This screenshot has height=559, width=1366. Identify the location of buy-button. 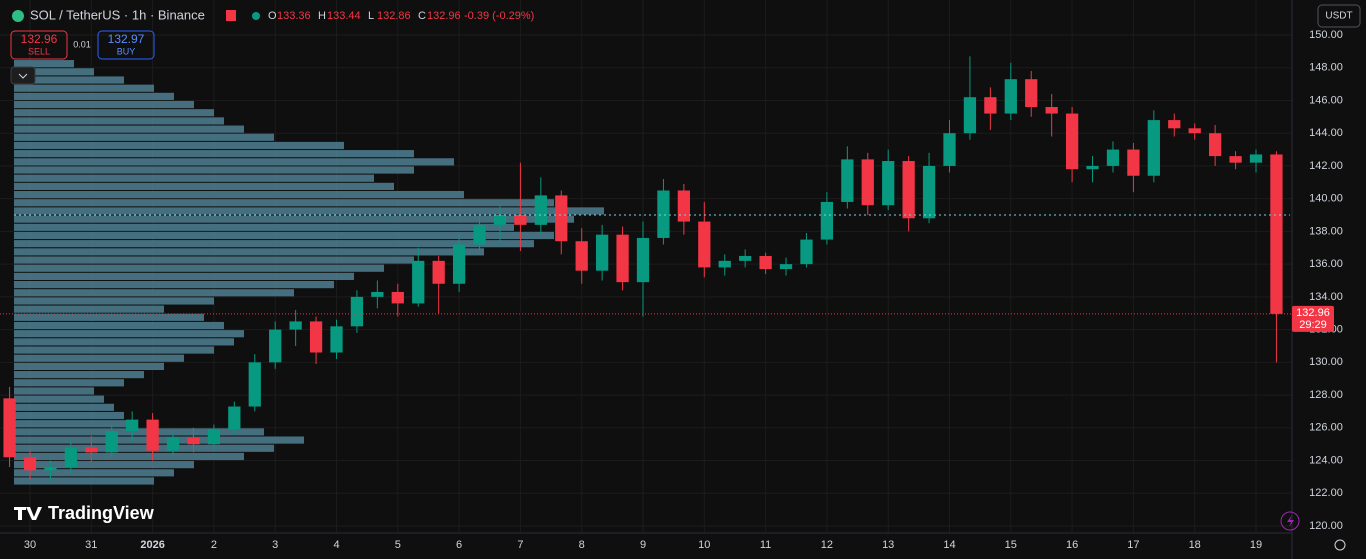
(126, 45).